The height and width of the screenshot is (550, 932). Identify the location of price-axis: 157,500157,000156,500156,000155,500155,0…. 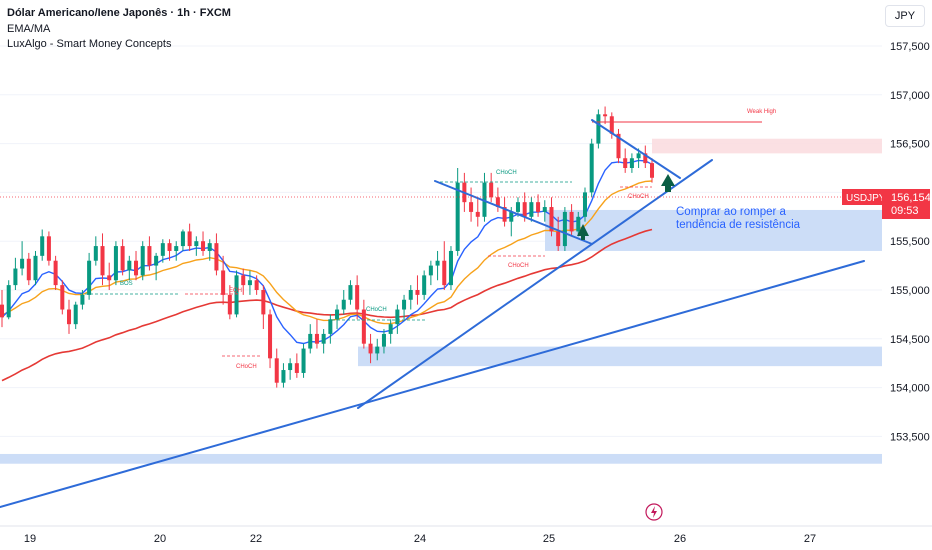
(910, 242).